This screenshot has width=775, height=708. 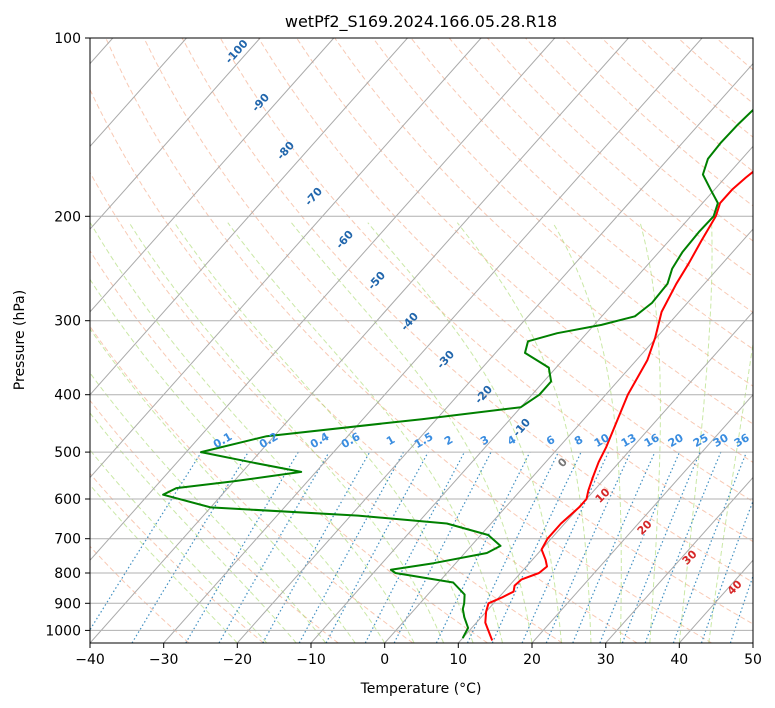 What do you see at coordinates (753, 660) in the screenshot?
I see `x-tick-label: 50` at bounding box center [753, 660].